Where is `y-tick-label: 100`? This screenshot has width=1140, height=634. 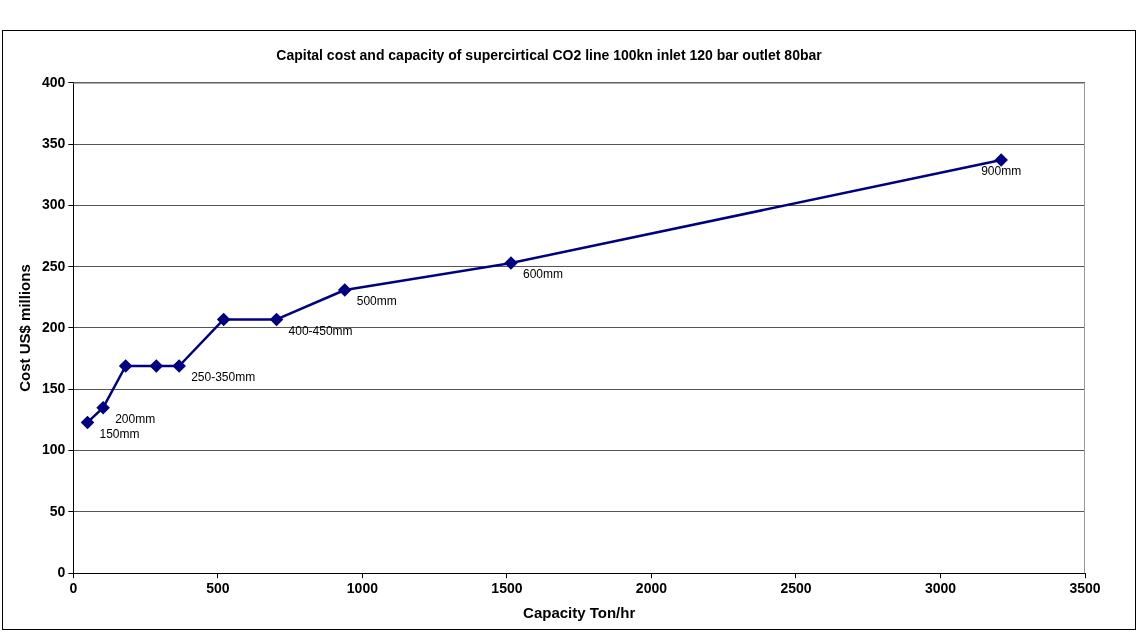 y-tick-label: 100 is located at coordinates (54, 449).